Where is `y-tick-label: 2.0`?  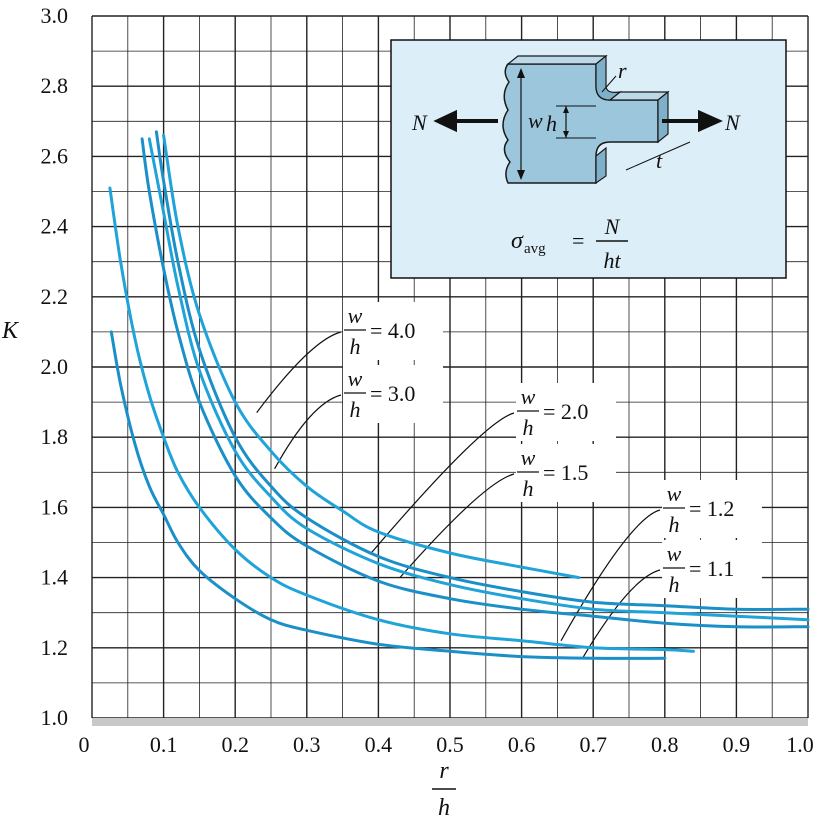
y-tick-label: 2.0 is located at coordinates (55, 366).